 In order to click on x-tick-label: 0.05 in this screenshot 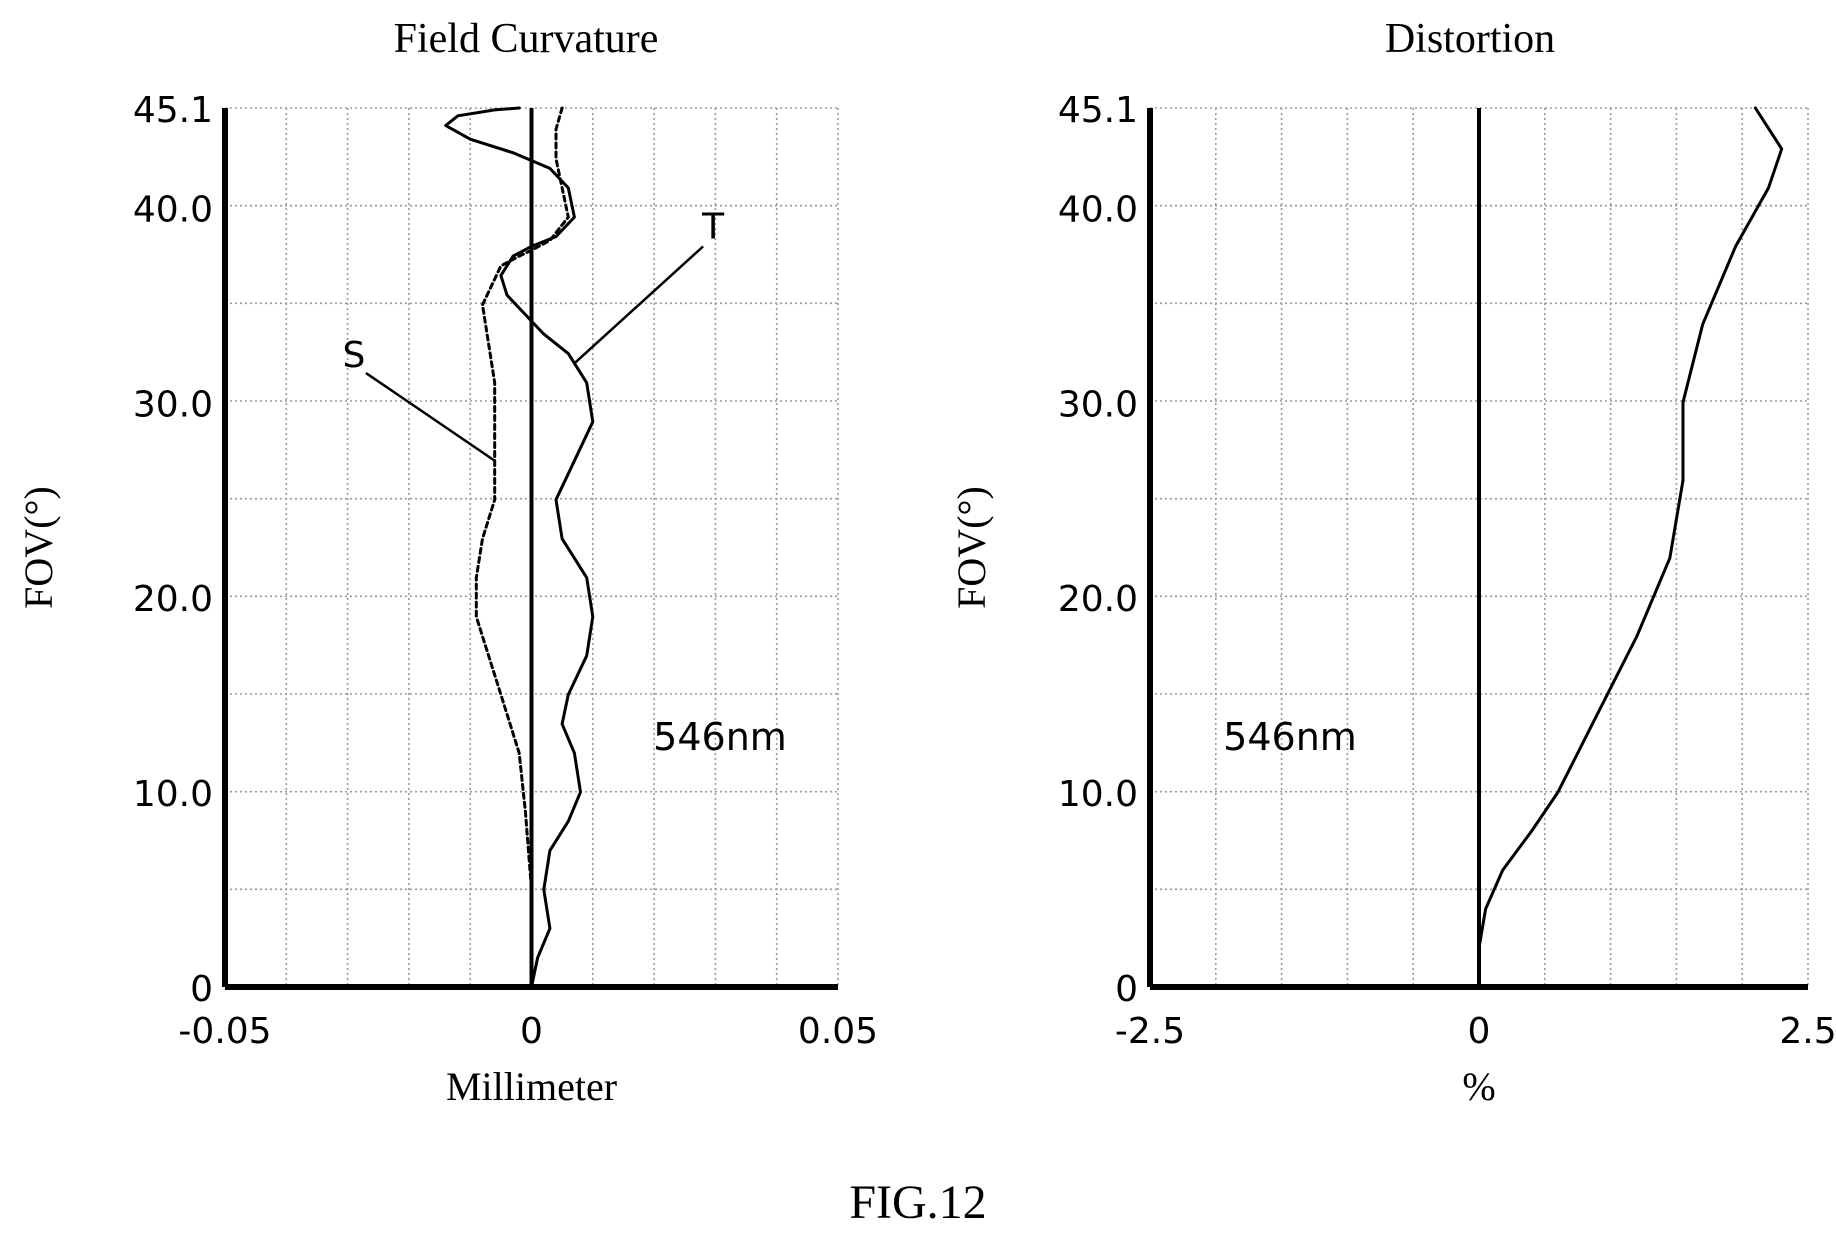, I will do `click(838, 1031)`.